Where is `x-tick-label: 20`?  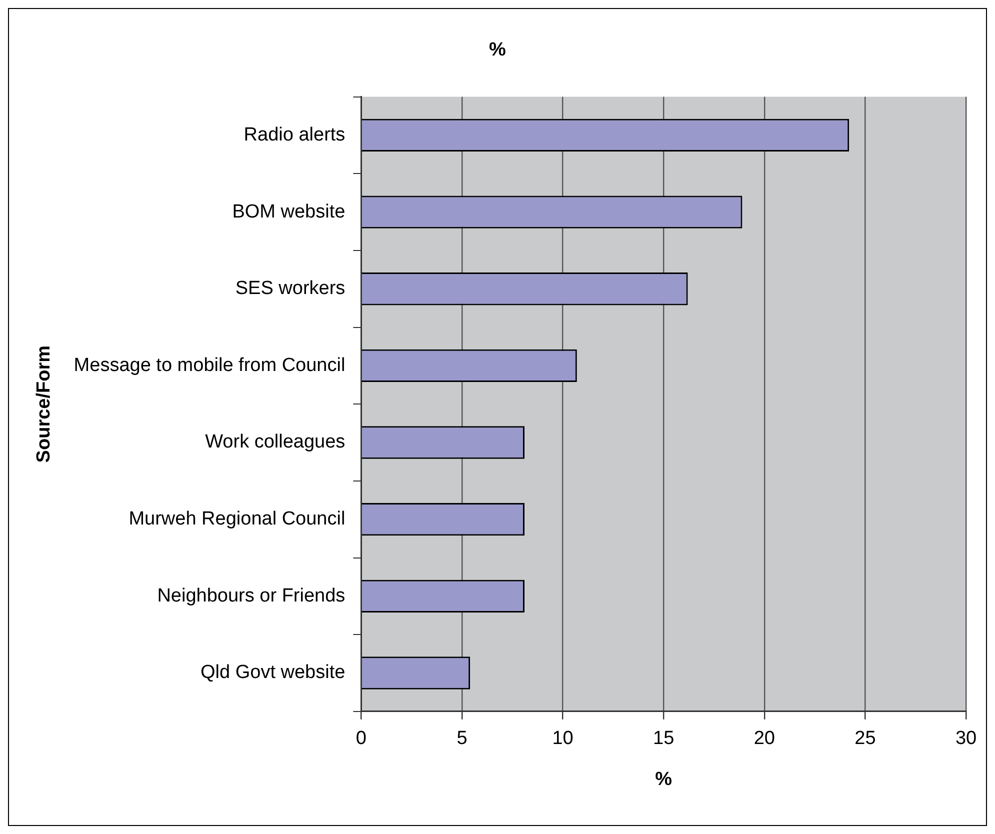 x-tick-label: 20 is located at coordinates (764, 739).